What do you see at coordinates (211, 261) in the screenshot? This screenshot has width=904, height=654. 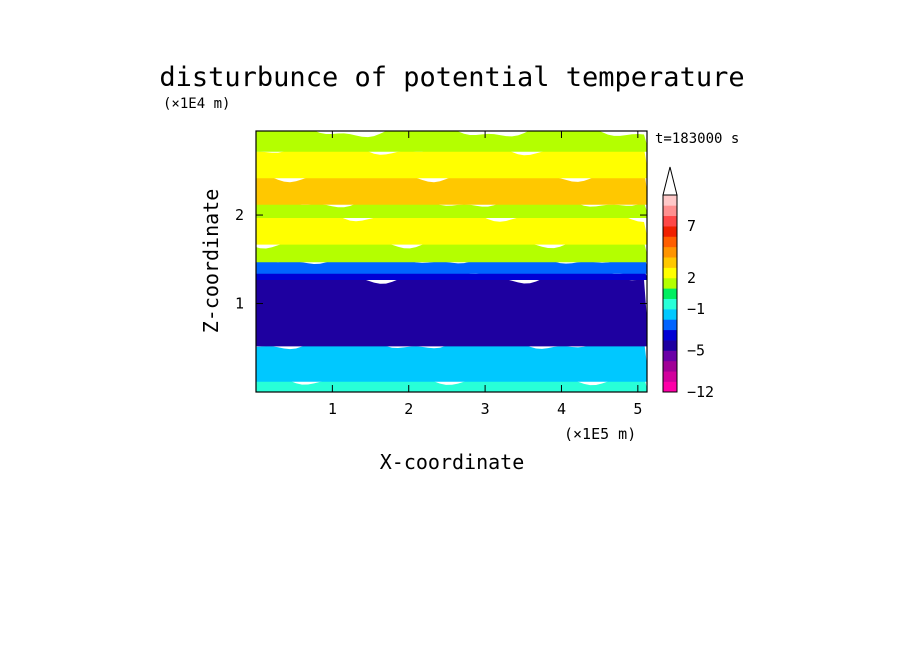 I see `y-axis-label: Z-coordinate` at bounding box center [211, 261].